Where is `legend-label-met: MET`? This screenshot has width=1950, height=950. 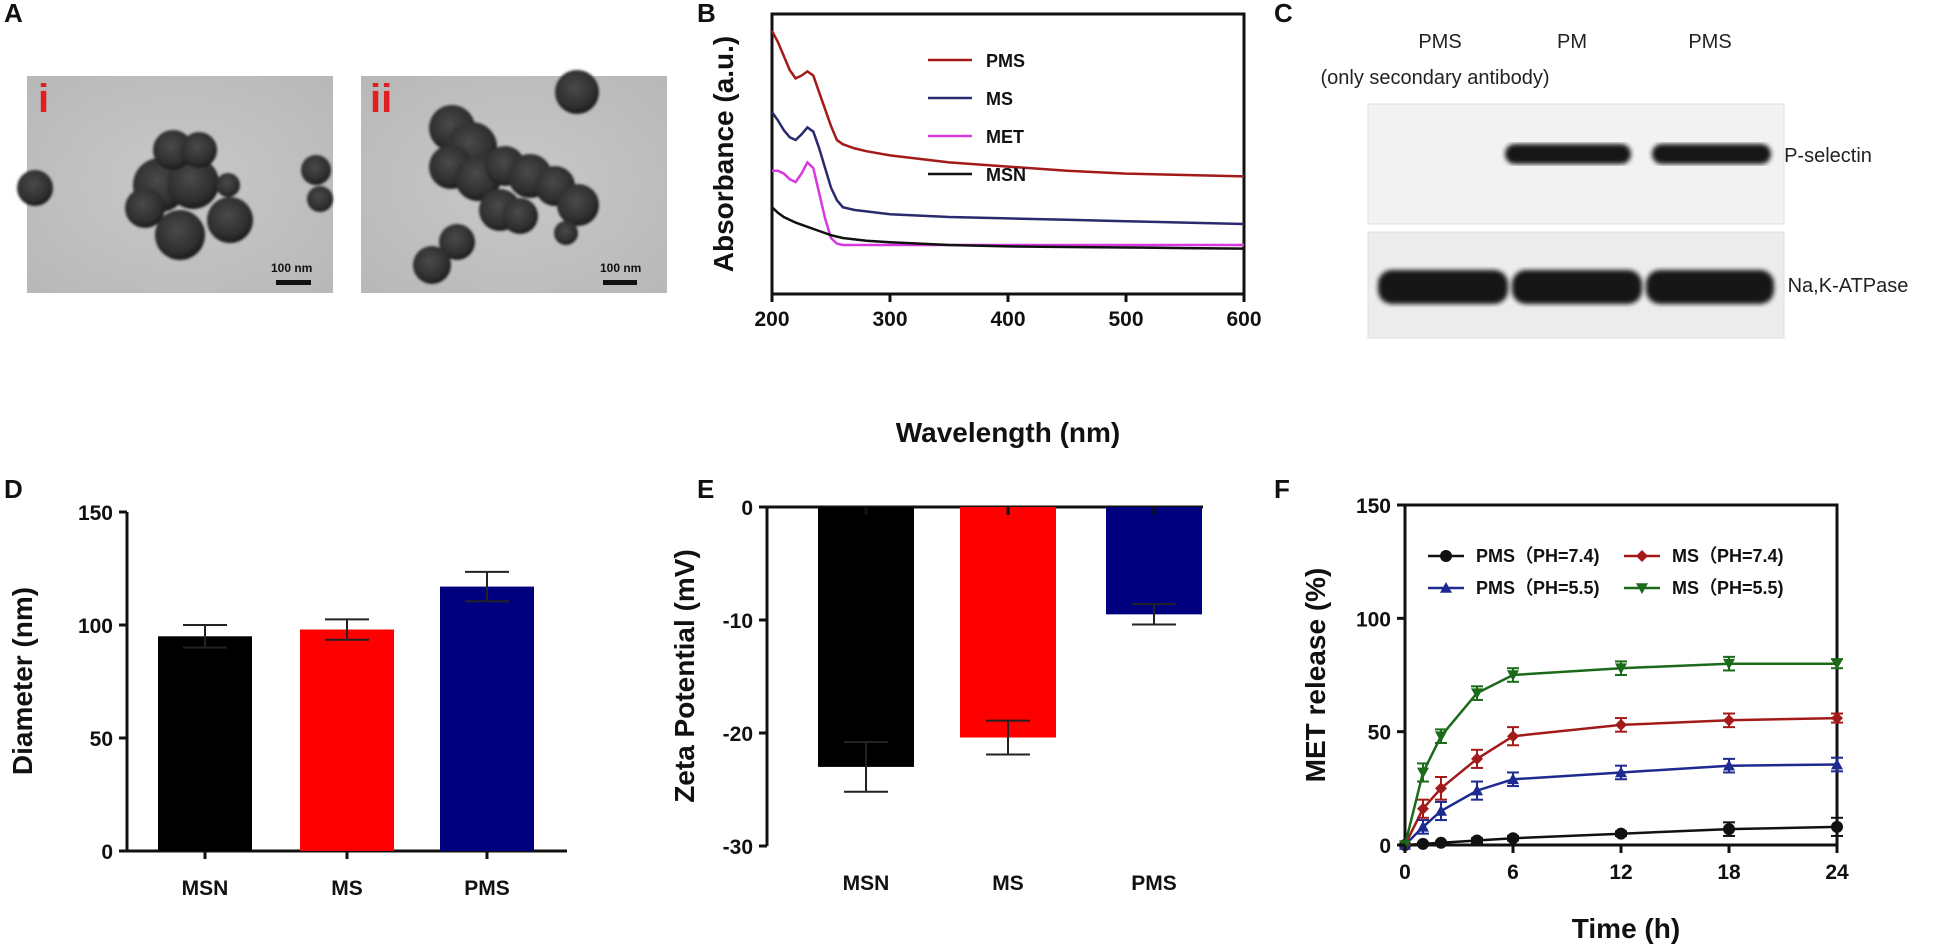 legend-label-met: MET is located at coordinates (1005, 137).